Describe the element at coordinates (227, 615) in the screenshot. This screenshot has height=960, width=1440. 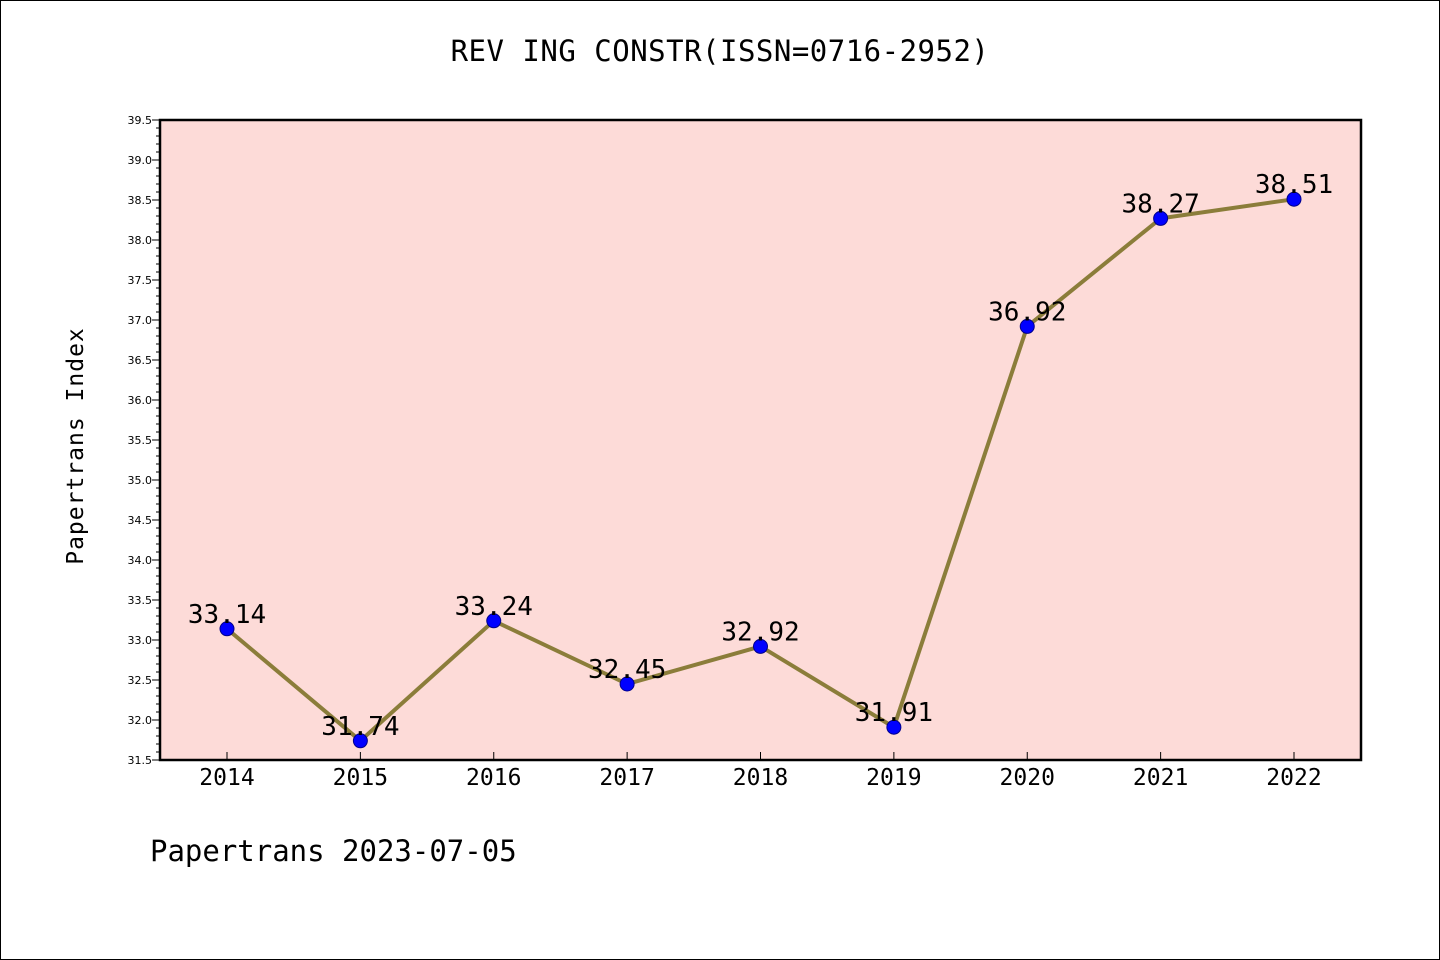
I see `data-label: 33.14` at that location.